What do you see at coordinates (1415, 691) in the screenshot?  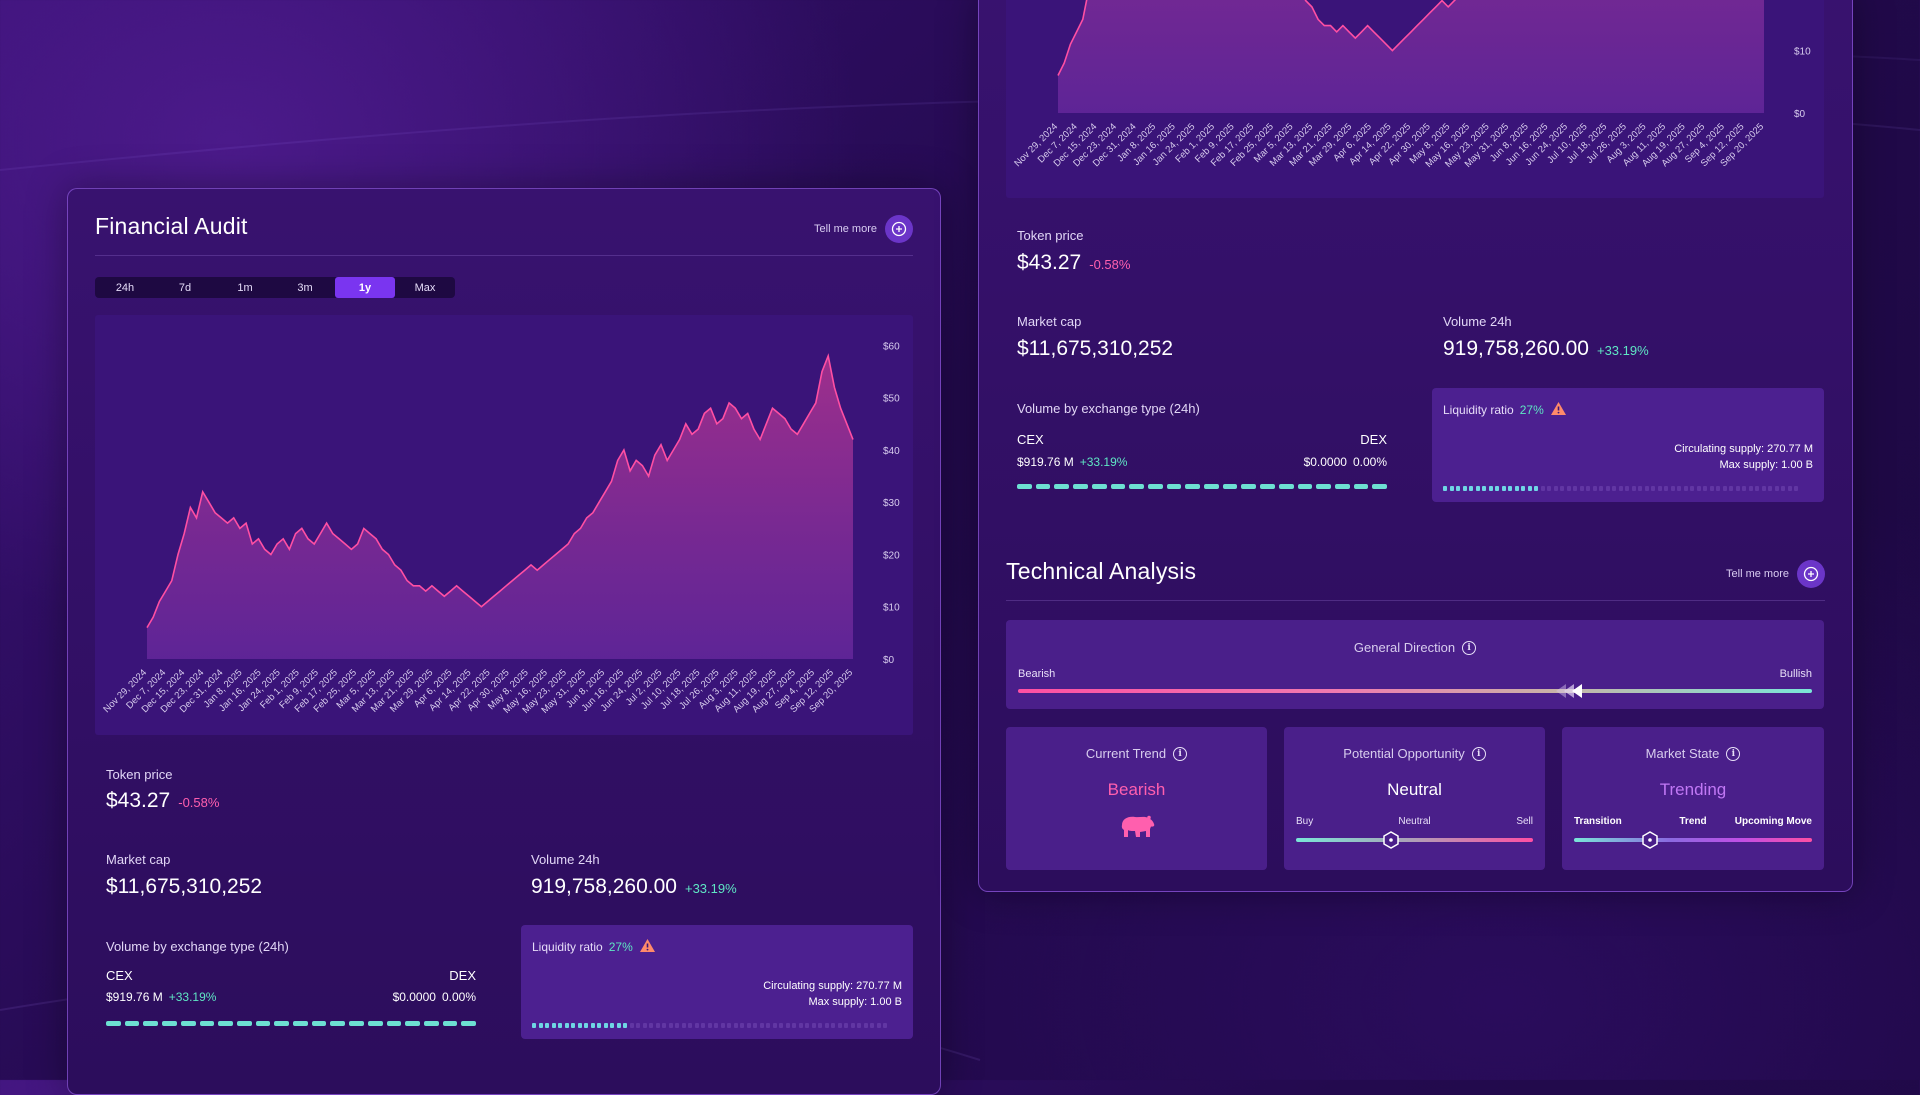 I see `direction-track` at bounding box center [1415, 691].